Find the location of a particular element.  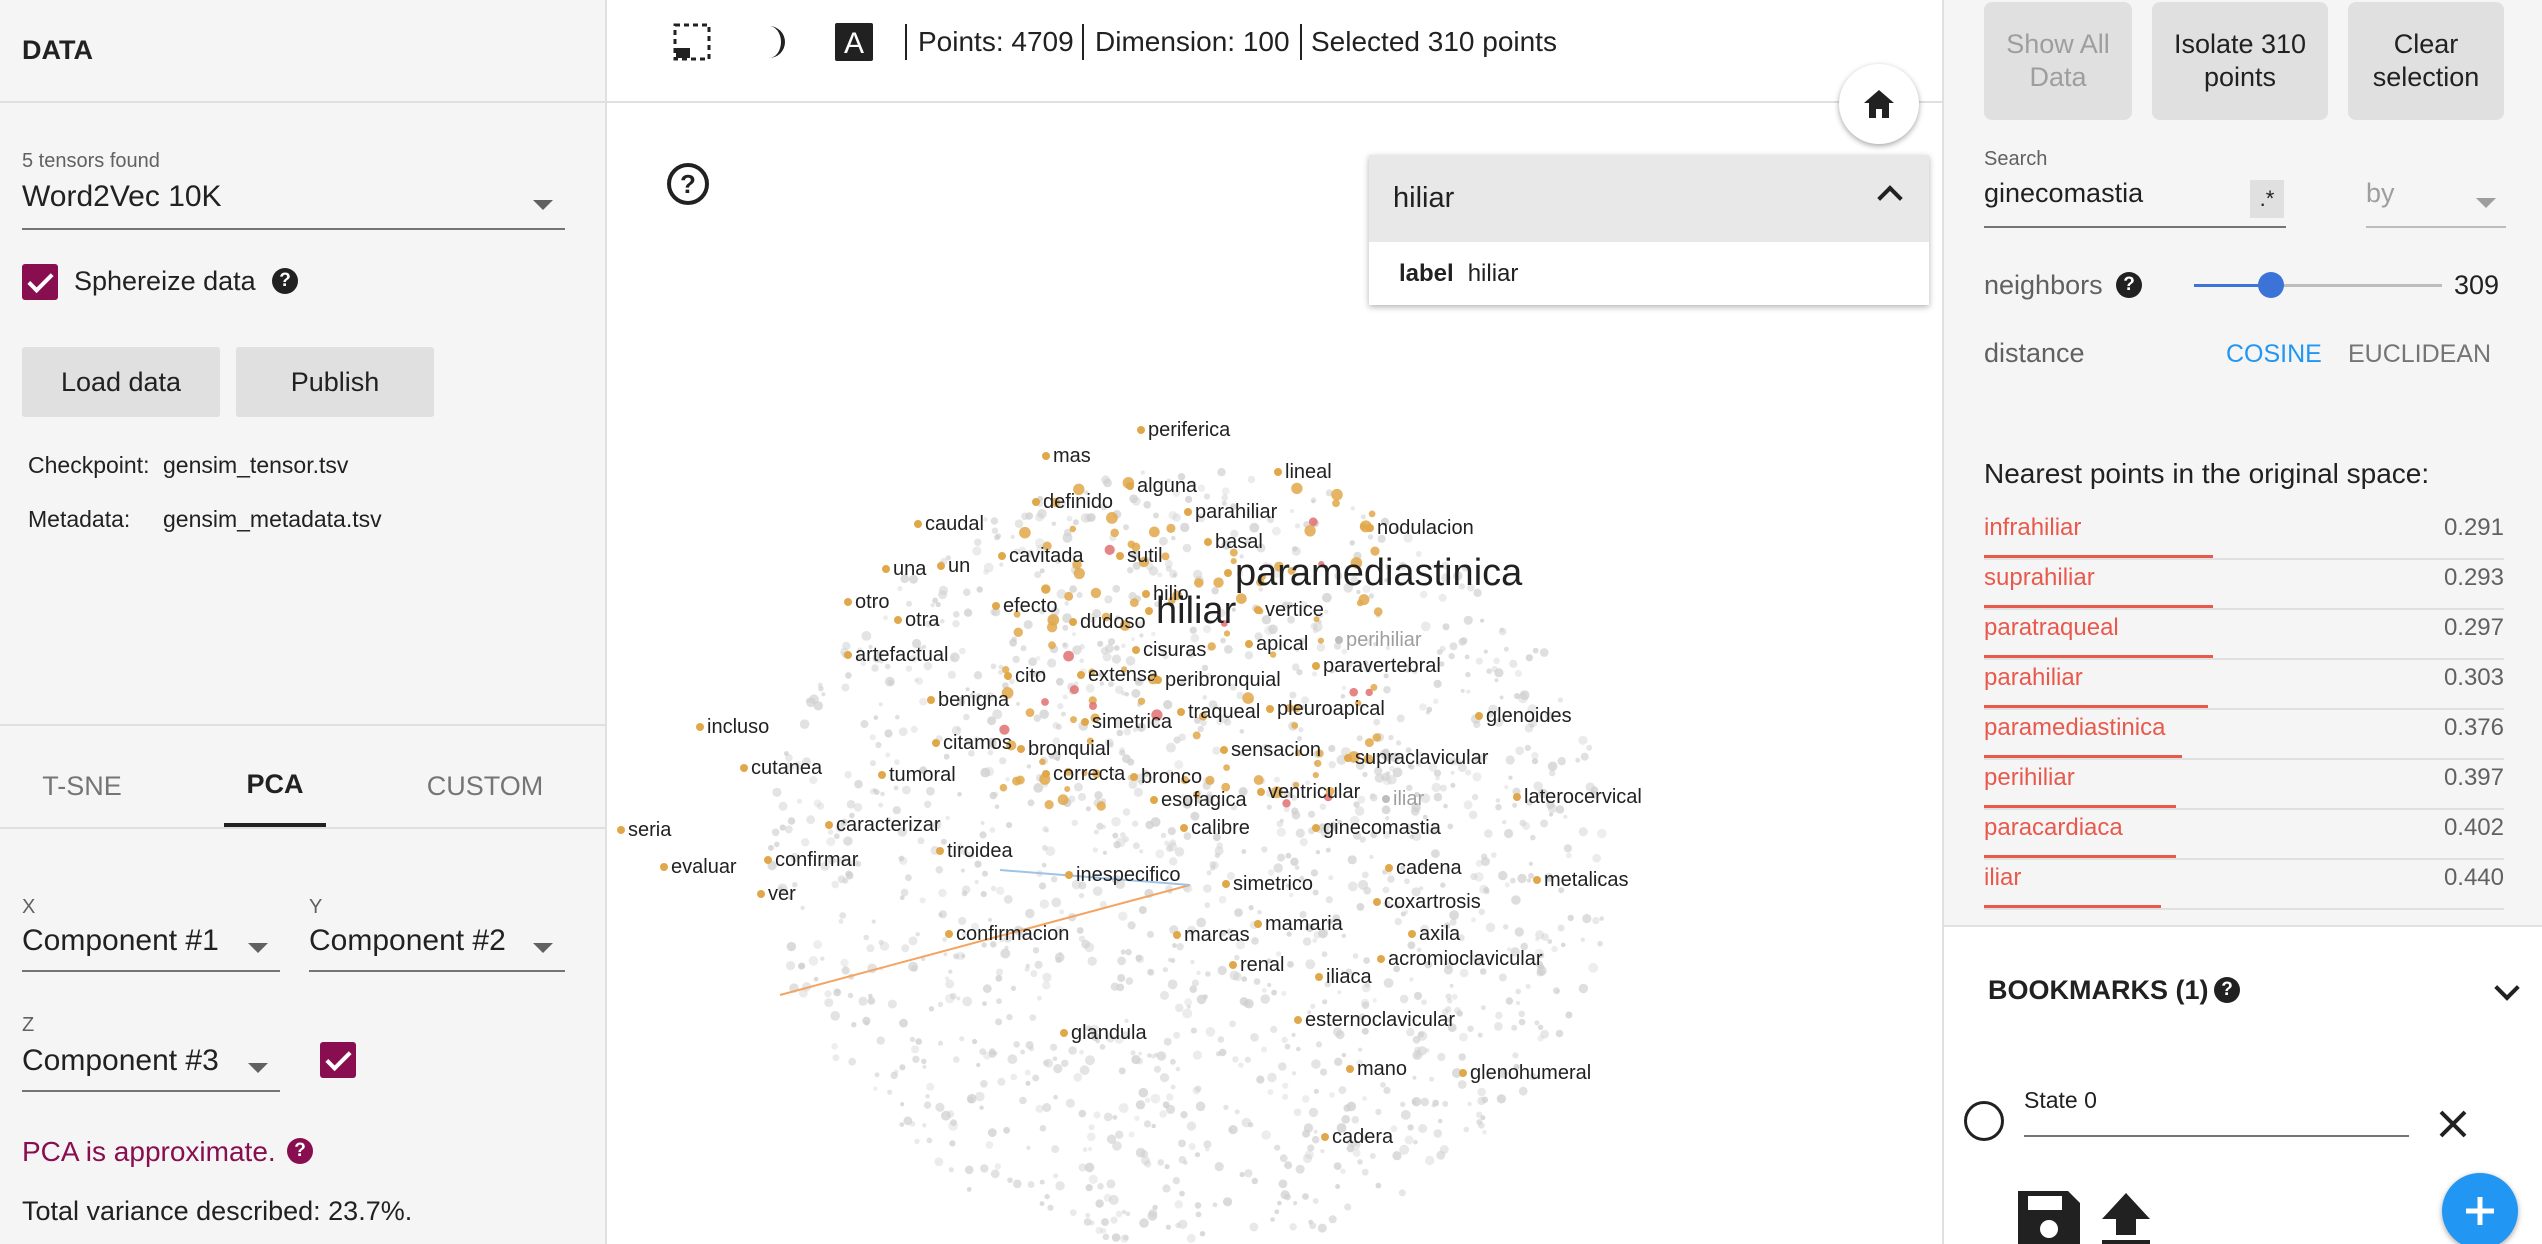

neighbor-word: paramediastinica is located at coordinates (2075, 727).